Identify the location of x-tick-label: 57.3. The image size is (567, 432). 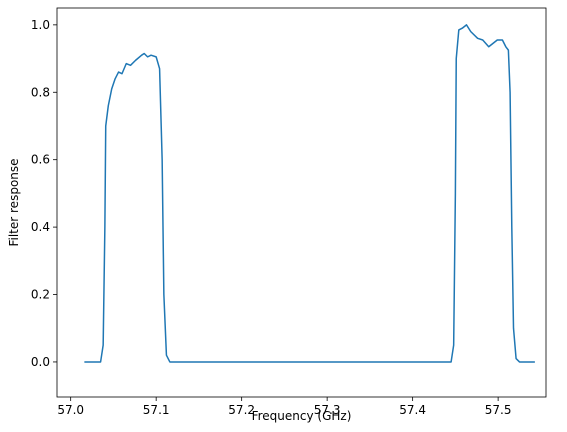
(327, 410).